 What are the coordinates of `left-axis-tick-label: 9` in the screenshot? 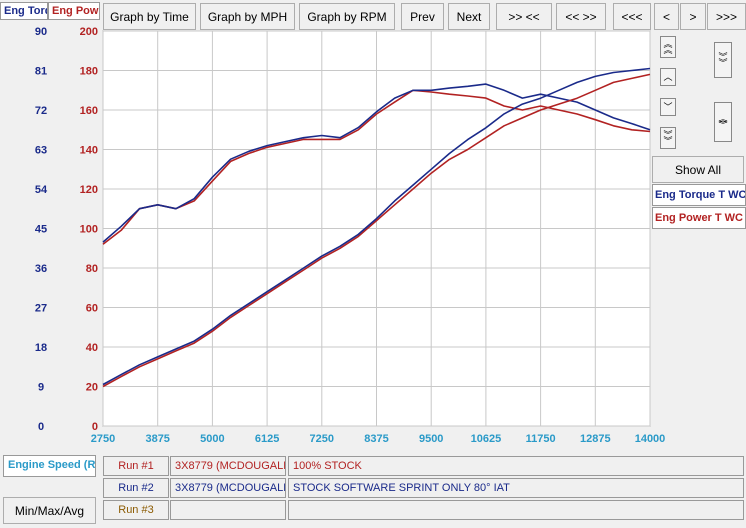 It's located at (41, 388).